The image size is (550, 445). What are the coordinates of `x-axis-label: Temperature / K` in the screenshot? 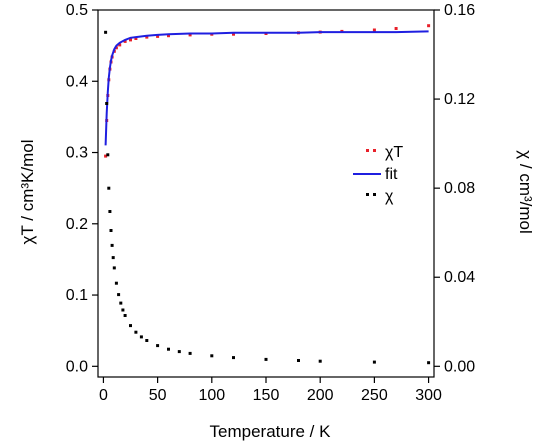 It's located at (271, 431).